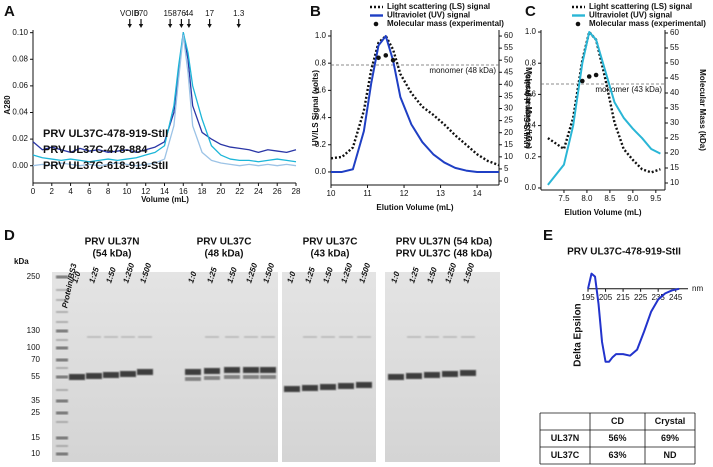 This screenshot has width=713, height=467. Describe the element at coordinates (21, 261) in the screenshot. I see `gel-unit: kDa` at that location.